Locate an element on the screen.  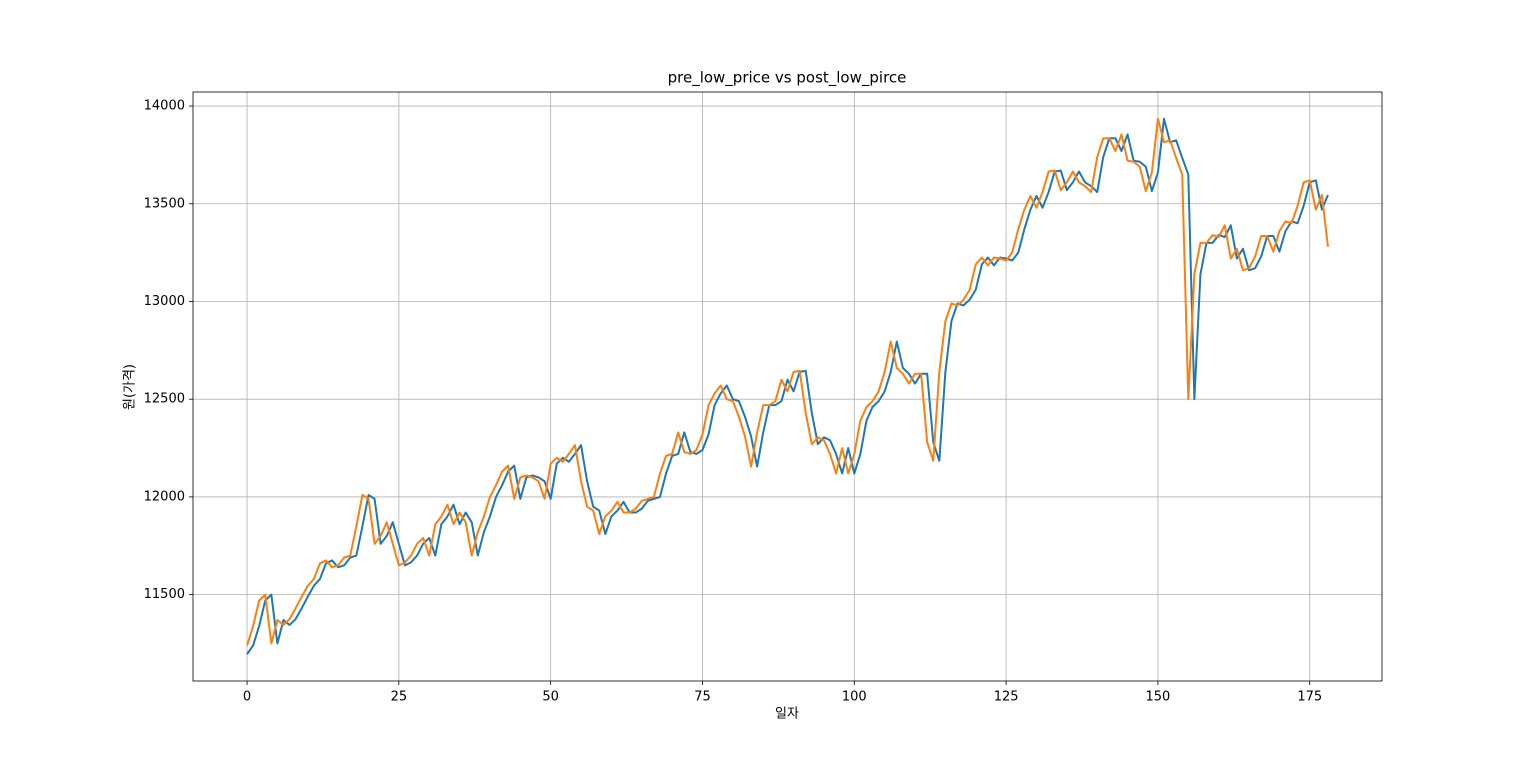
x-tick-label: 175 is located at coordinates (1309, 697).